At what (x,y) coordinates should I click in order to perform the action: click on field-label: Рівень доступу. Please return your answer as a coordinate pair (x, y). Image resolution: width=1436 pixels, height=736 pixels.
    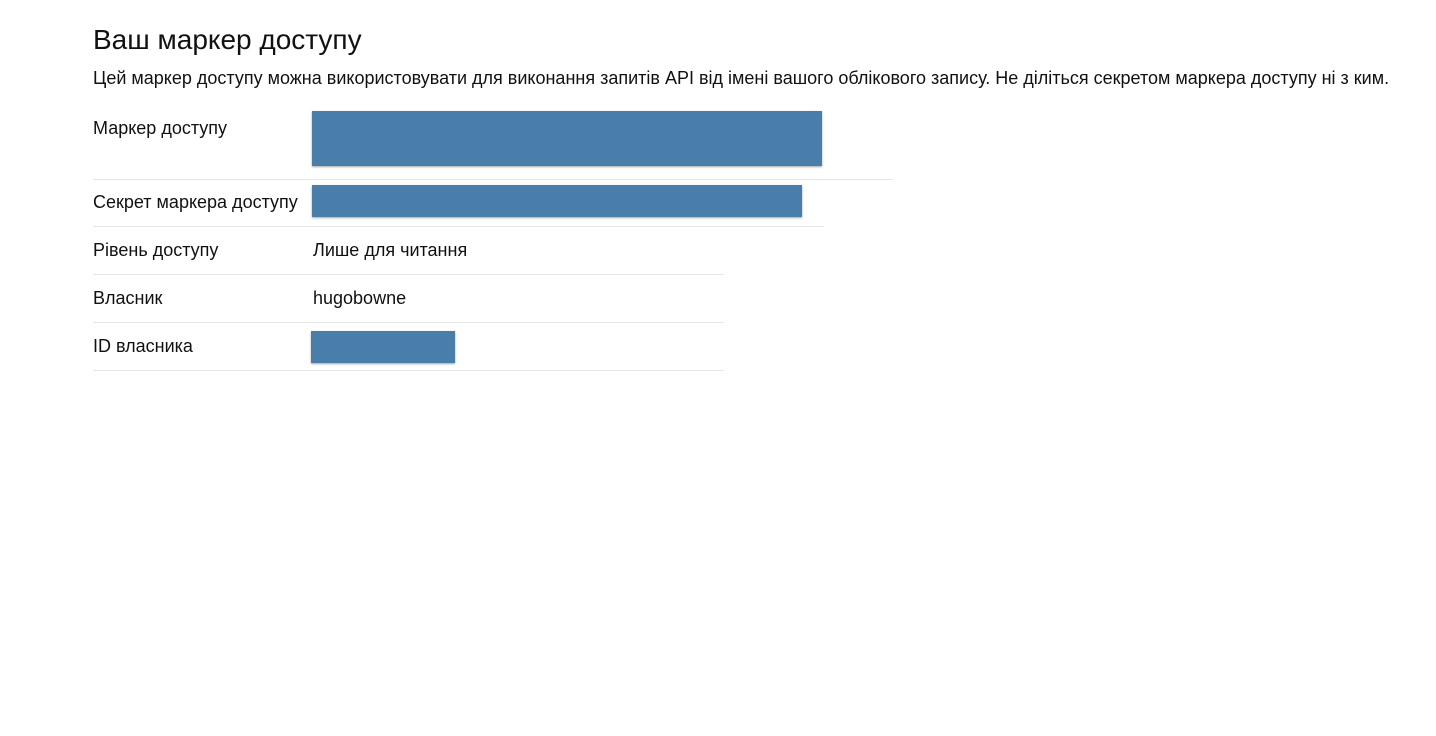
    Looking at the image, I should click on (156, 250).